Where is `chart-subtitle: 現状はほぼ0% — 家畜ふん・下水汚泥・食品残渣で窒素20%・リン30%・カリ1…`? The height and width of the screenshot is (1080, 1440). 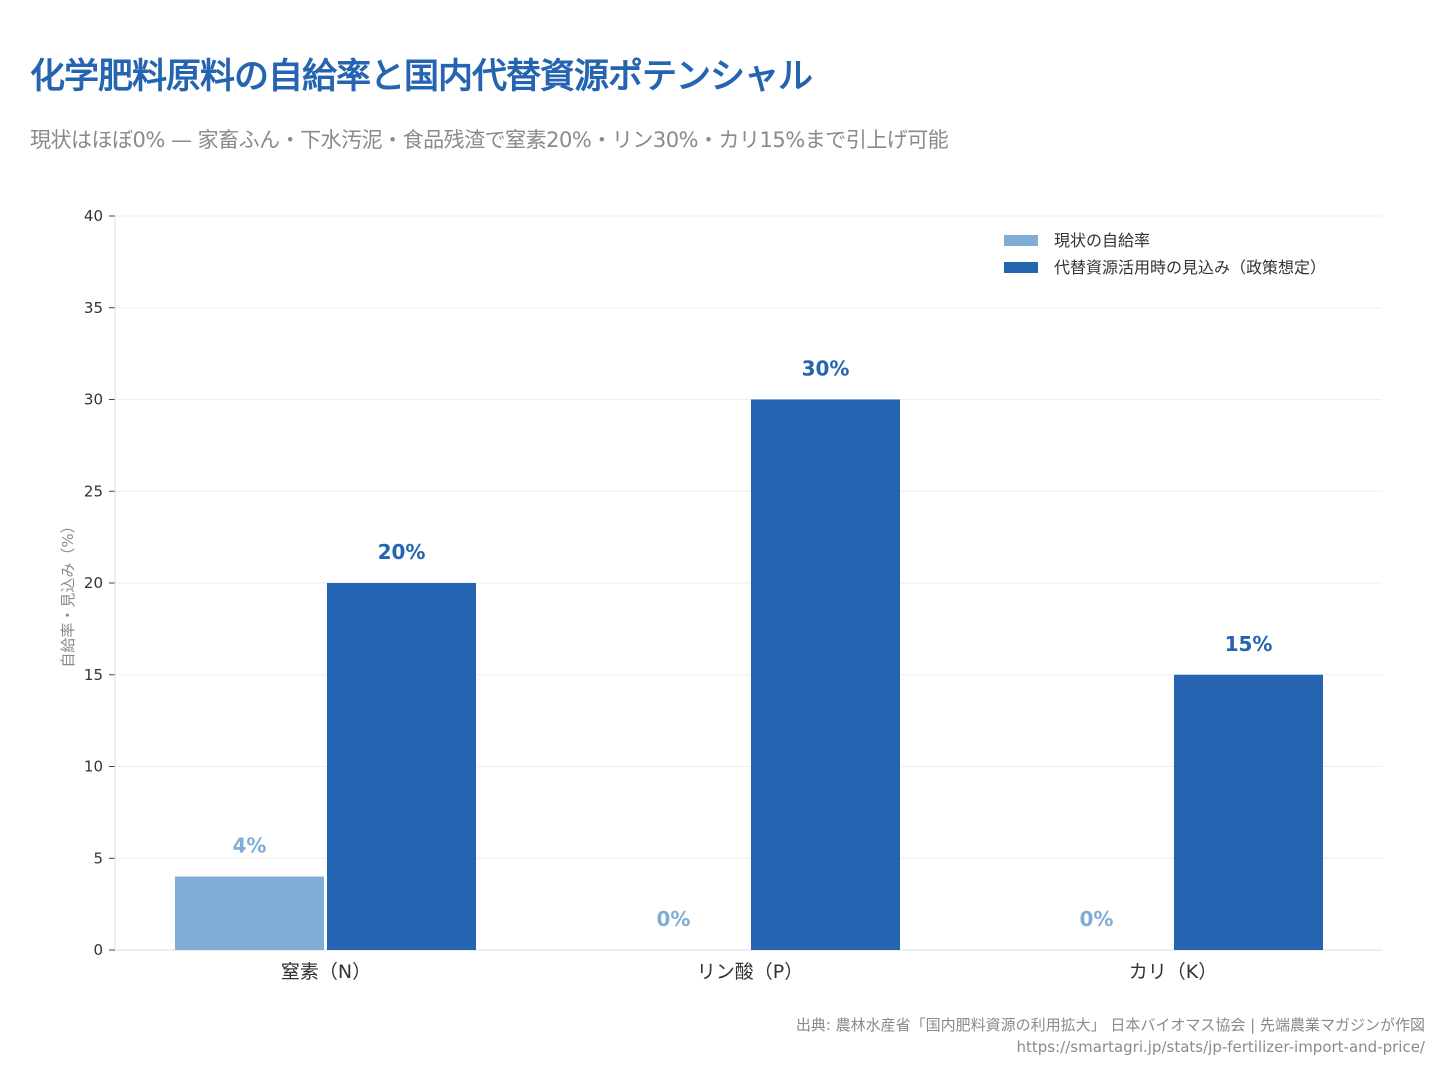 chart-subtitle: 現状はほぼ0% — 家畜ふん・下水汚泥・食品残渣で窒素20%・リン30%・カリ1… is located at coordinates (489, 140).